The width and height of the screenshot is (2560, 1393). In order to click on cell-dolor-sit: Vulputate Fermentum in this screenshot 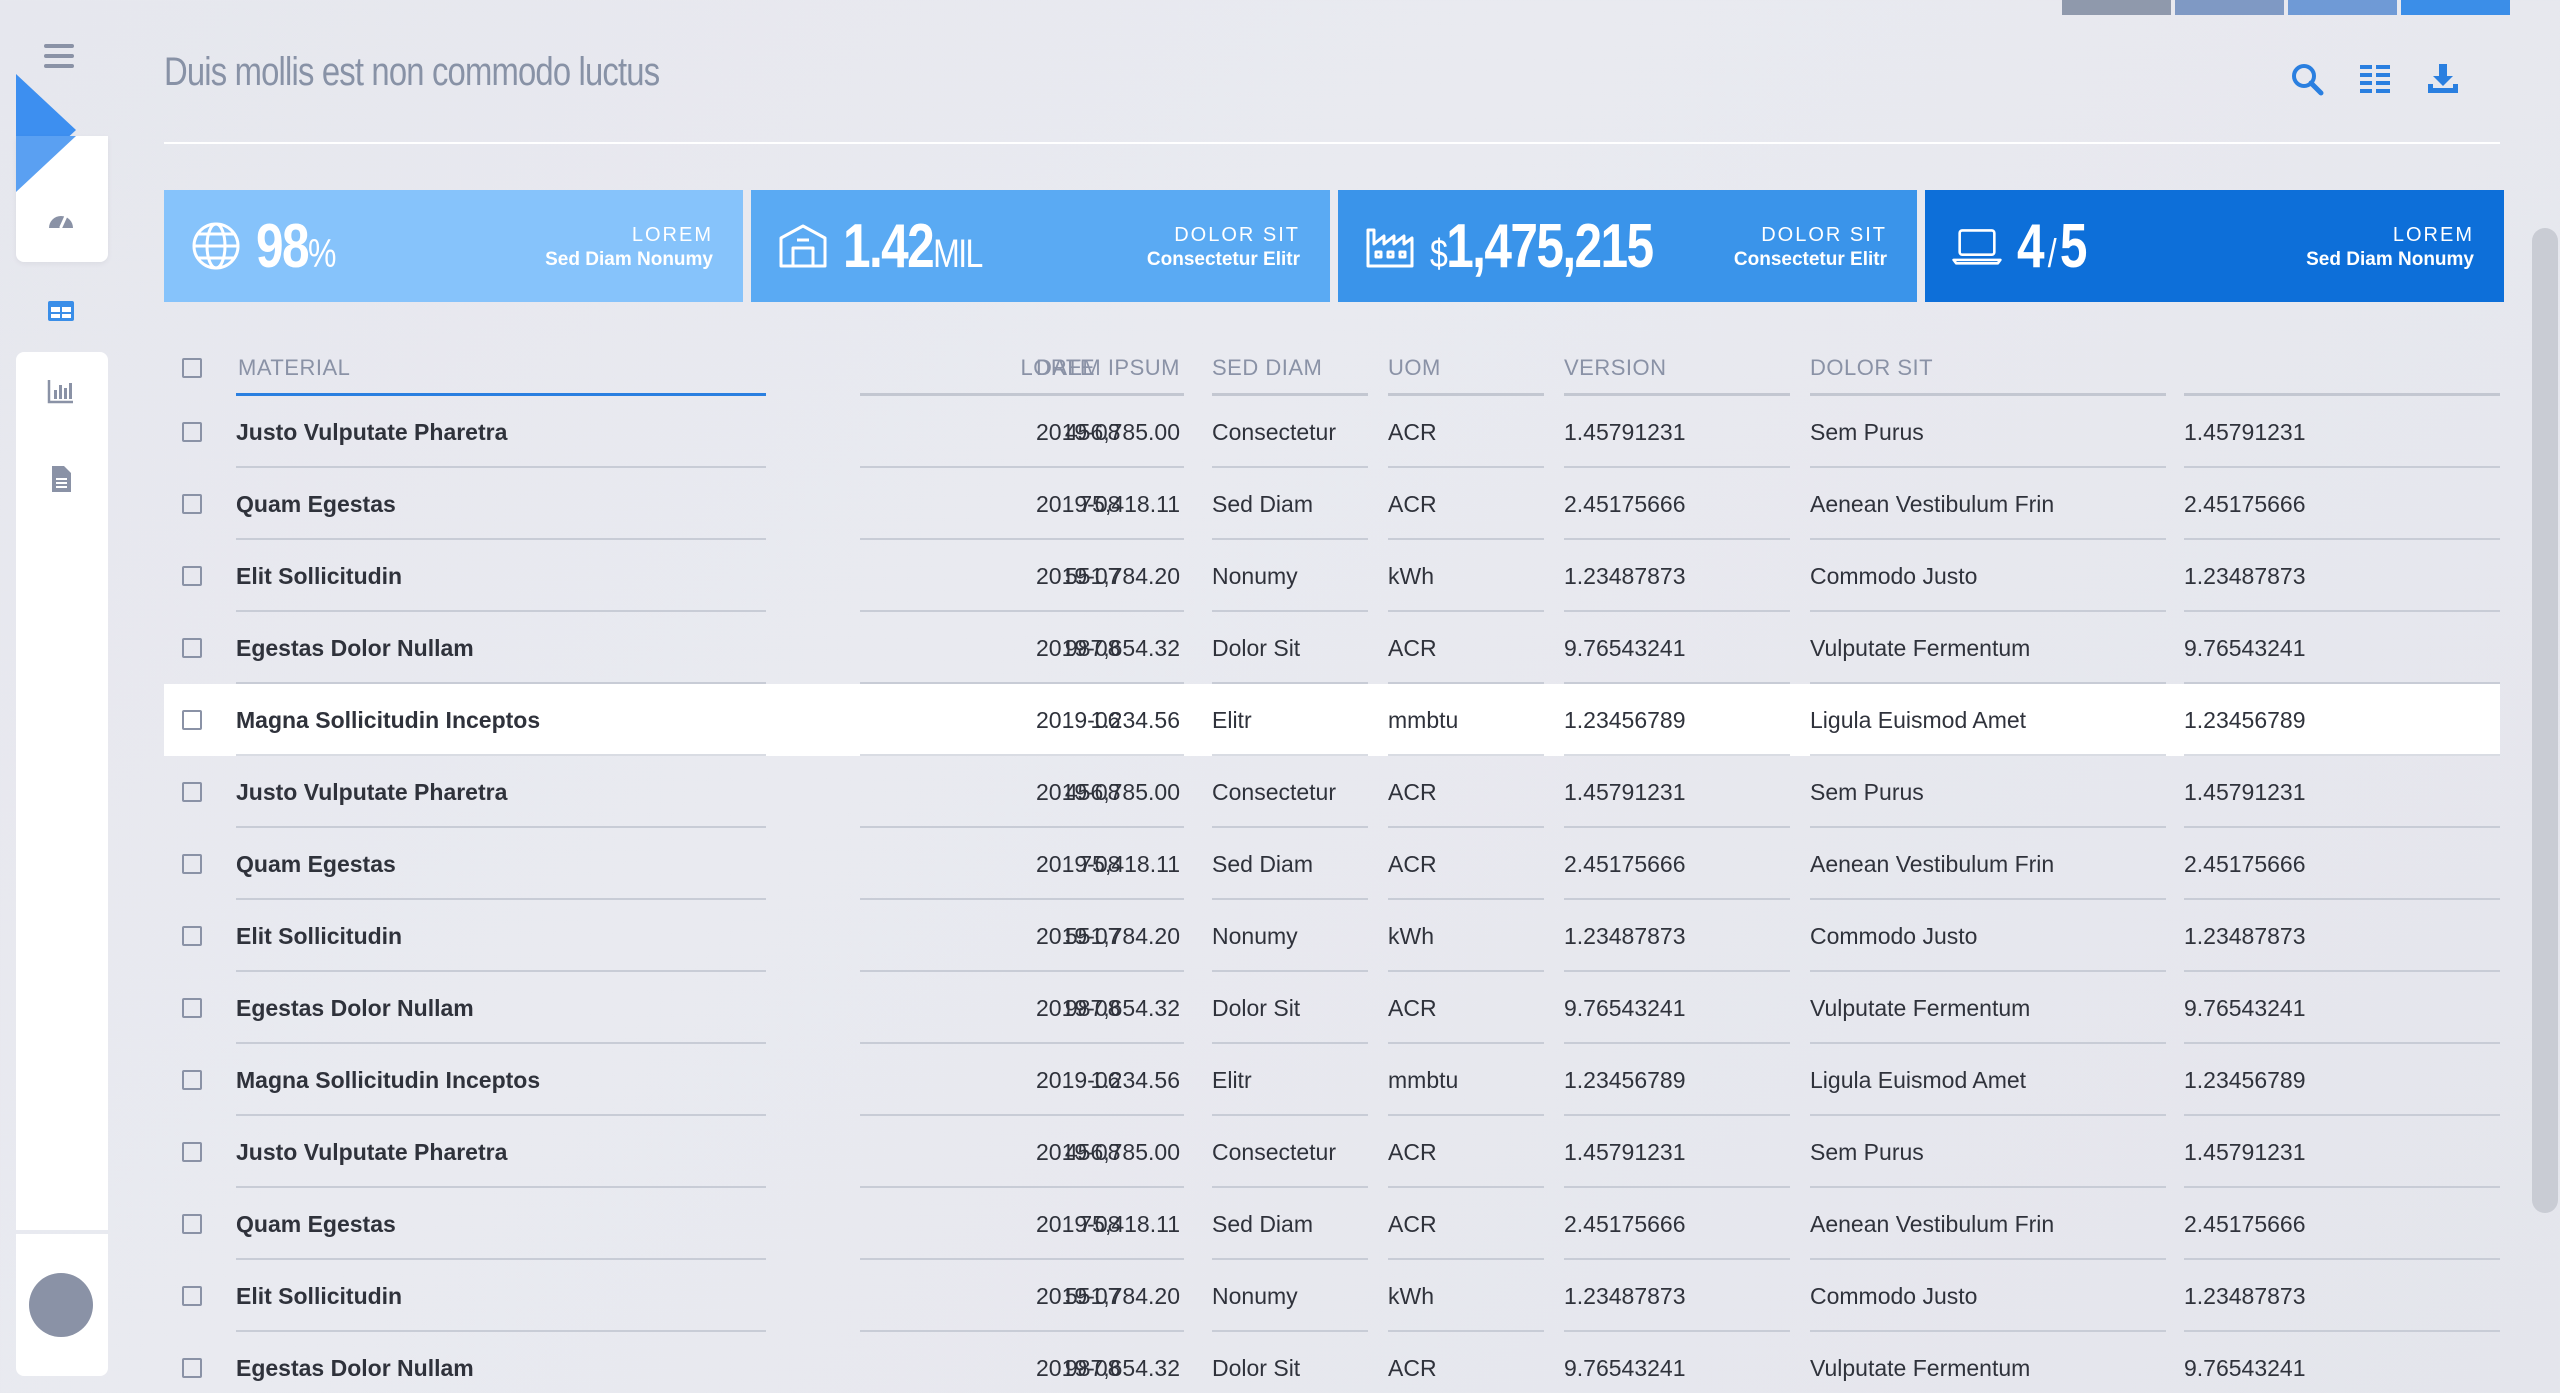, I will do `click(1988, 648)`.